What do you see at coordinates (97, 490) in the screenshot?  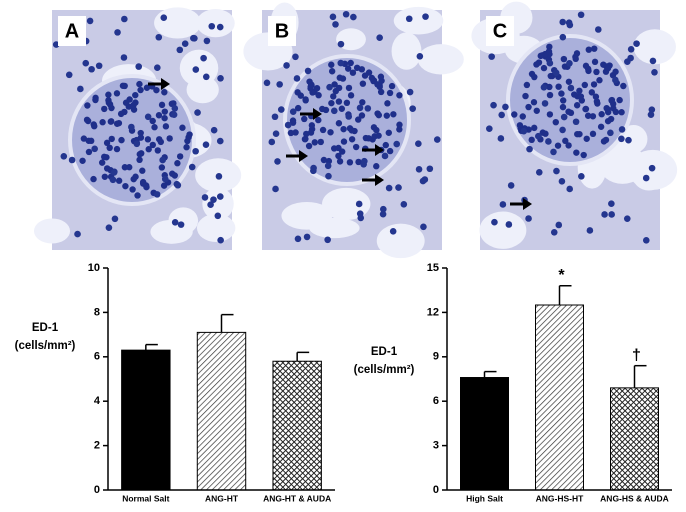 I see `y-tick-label: 0` at bounding box center [97, 490].